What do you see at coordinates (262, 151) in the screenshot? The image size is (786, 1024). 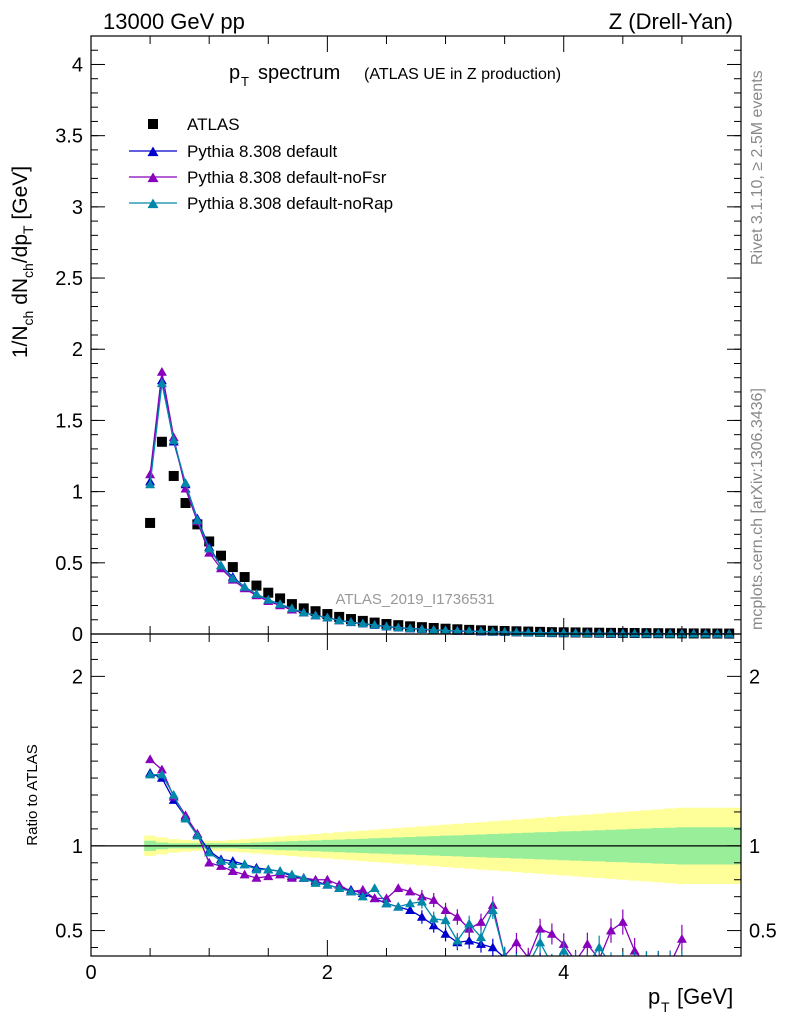 I see `legend-label: Pythia 8.308 default` at bounding box center [262, 151].